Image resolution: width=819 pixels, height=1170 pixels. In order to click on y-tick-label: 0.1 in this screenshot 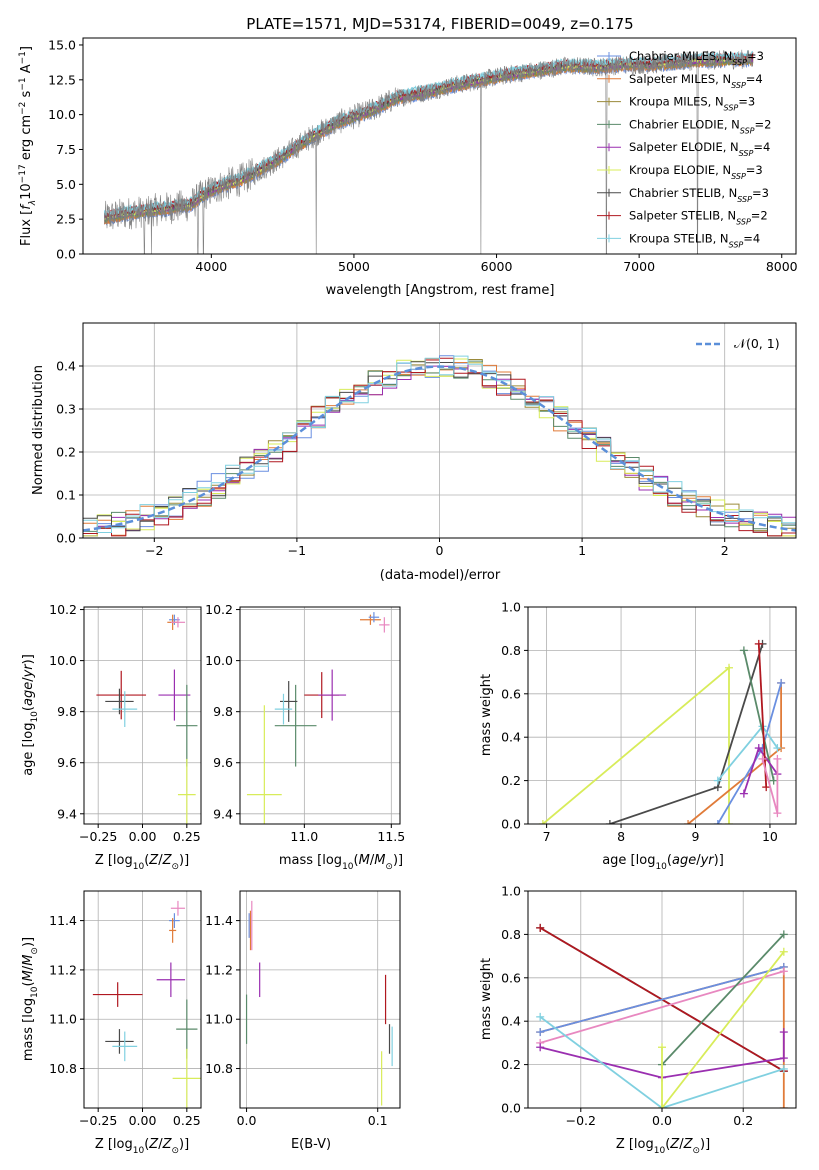, I will do `click(66, 495)`.